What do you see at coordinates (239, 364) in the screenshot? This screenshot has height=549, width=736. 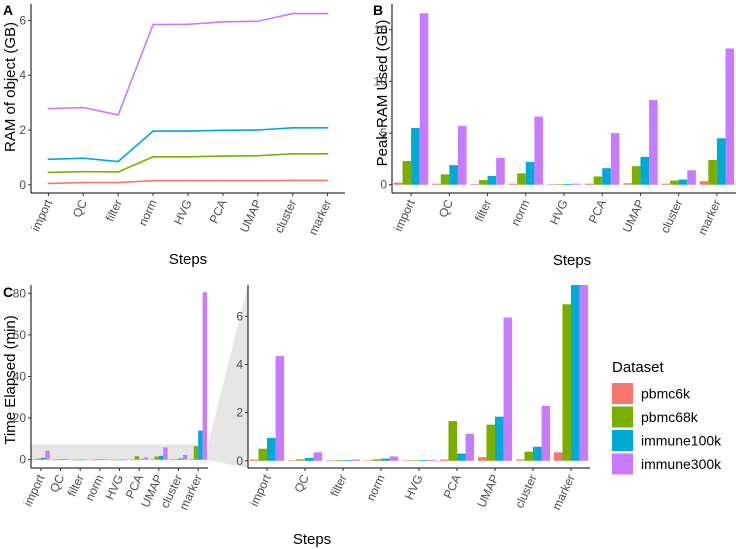 I see `panel-c-zoom-ytick-label: 4` at bounding box center [239, 364].